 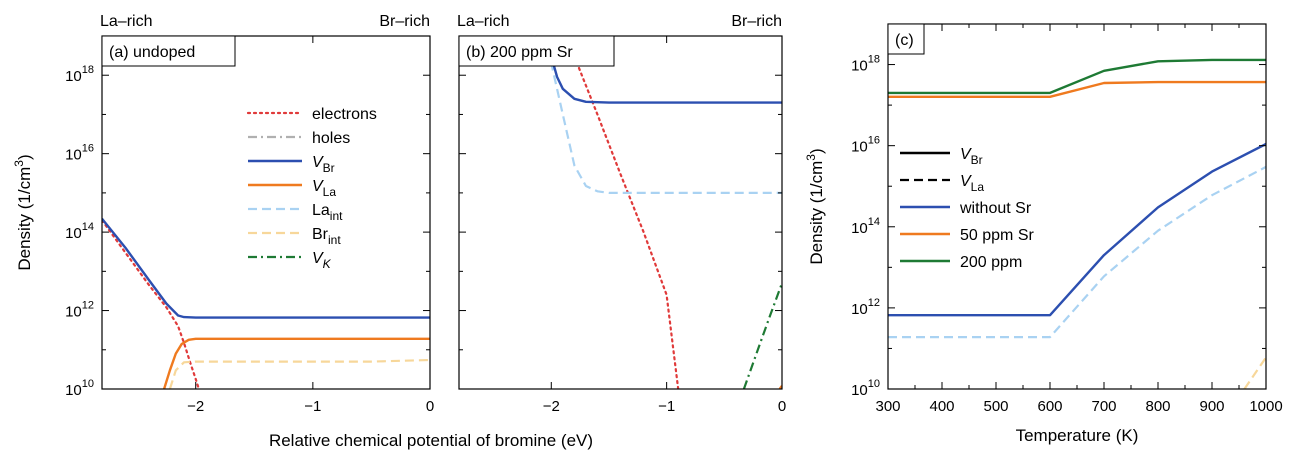 What do you see at coordinates (322, 260) in the screenshot?
I see `legend-entry-VK: VK` at bounding box center [322, 260].